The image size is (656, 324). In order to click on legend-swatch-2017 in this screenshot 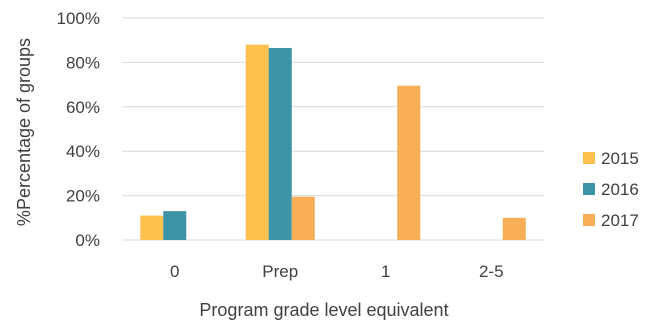, I will do `click(589, 220)`.